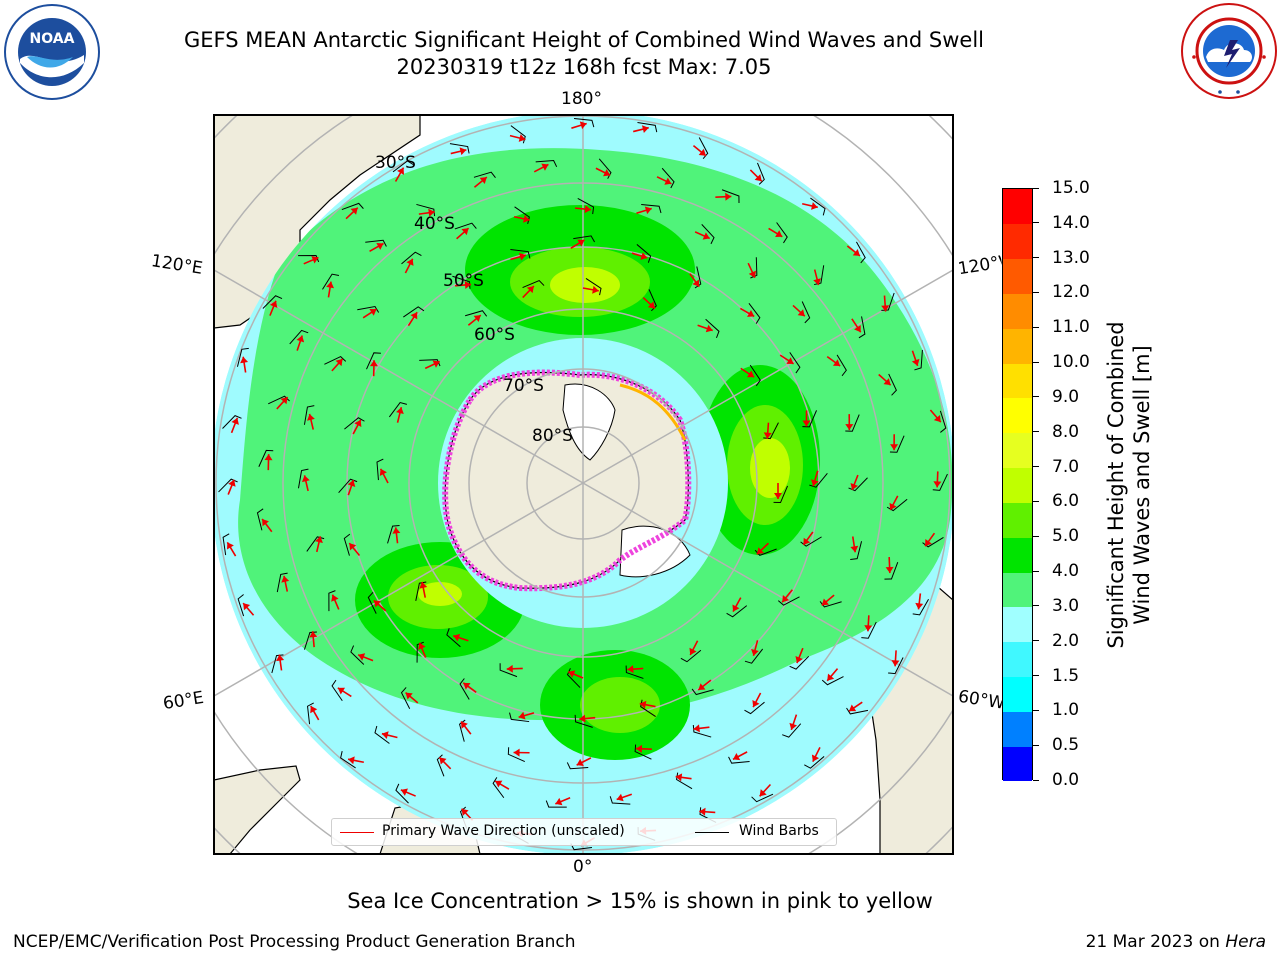 The image size is (1280, 960). What do you see at coordinates (1245, 942) in the screenshot?
I see `date-host: Hera` at bounding box center [1245, 942].